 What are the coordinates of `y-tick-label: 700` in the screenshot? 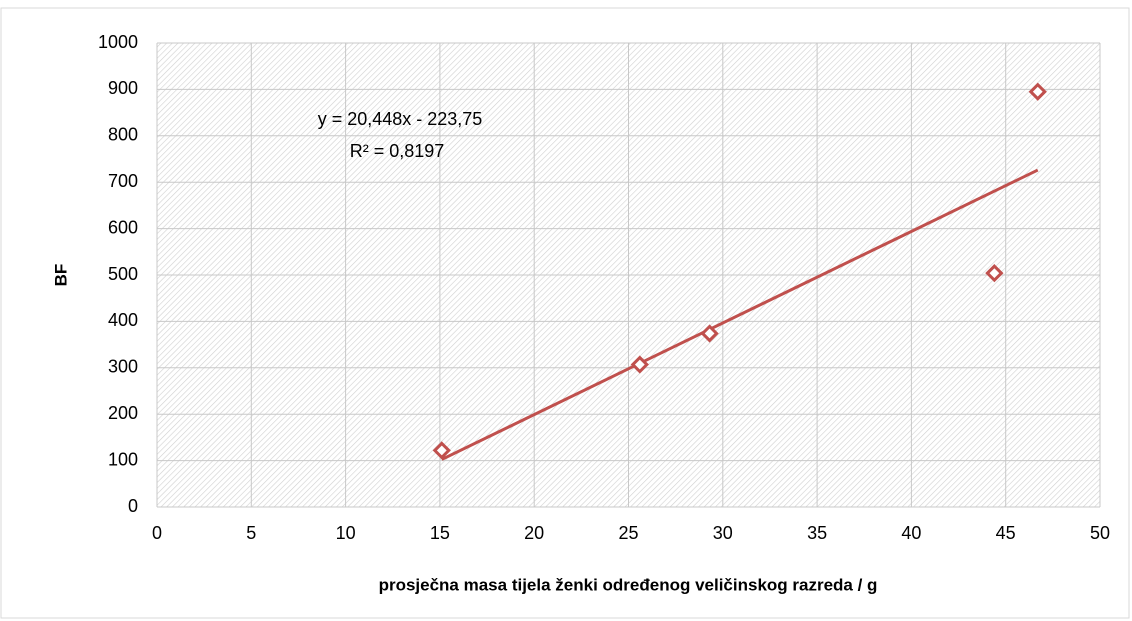 It's located at (123, 181).